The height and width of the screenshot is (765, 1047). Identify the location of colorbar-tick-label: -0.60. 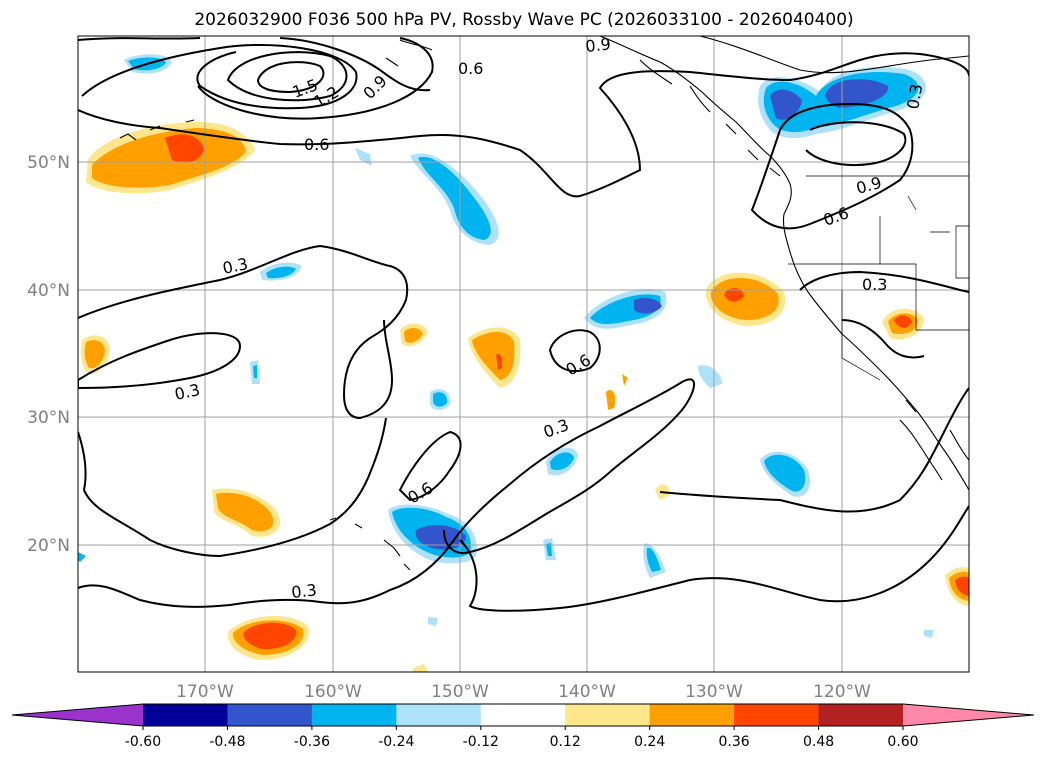
(143, 742).